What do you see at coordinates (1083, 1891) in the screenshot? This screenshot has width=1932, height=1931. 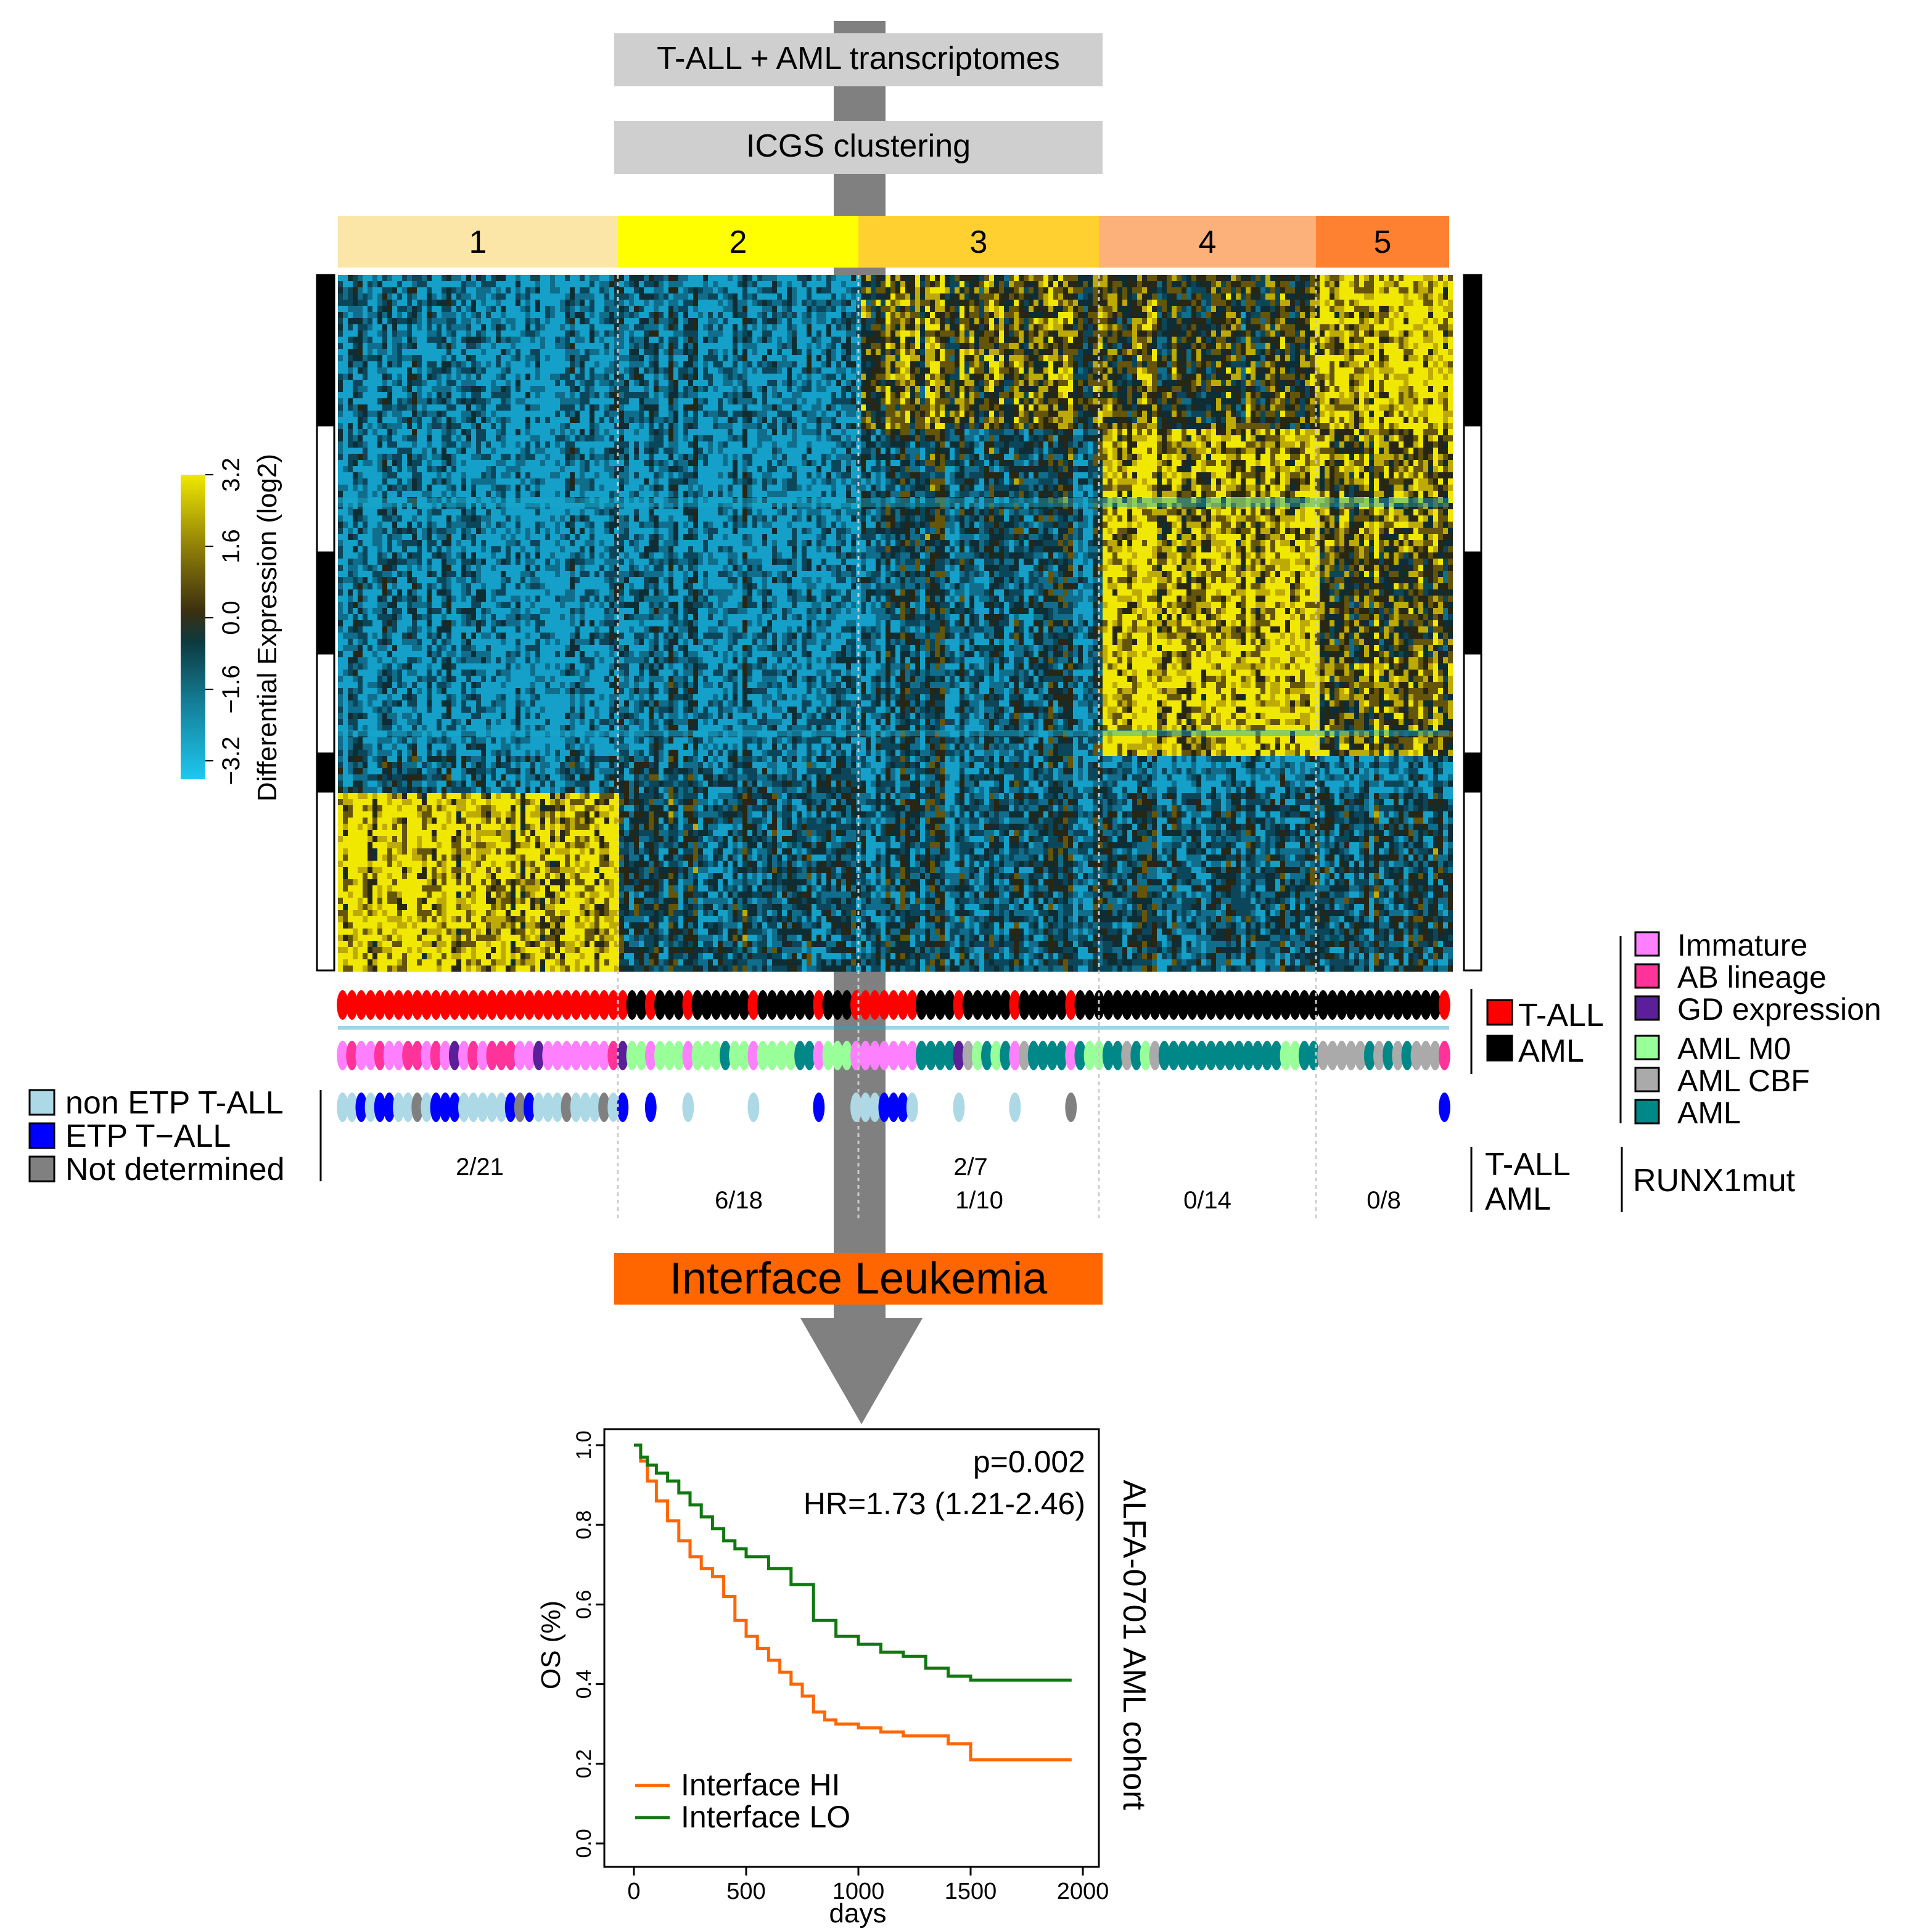 I see `x-tick-label: 2000` at bounding box center [1083, 1891].